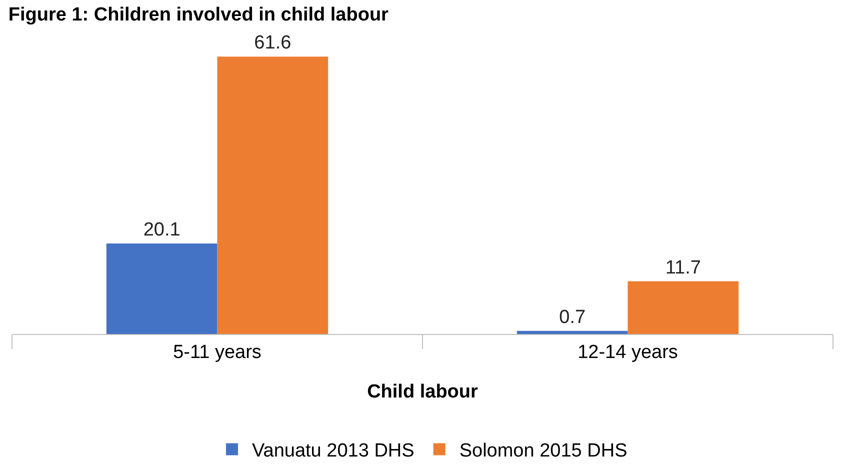 This screenshot has width=841, height=476. What do you see at coordinates (628, 352) in the screenshot?
I see `x-tick-label: 12-14 years` at bounding box center [628, 352].